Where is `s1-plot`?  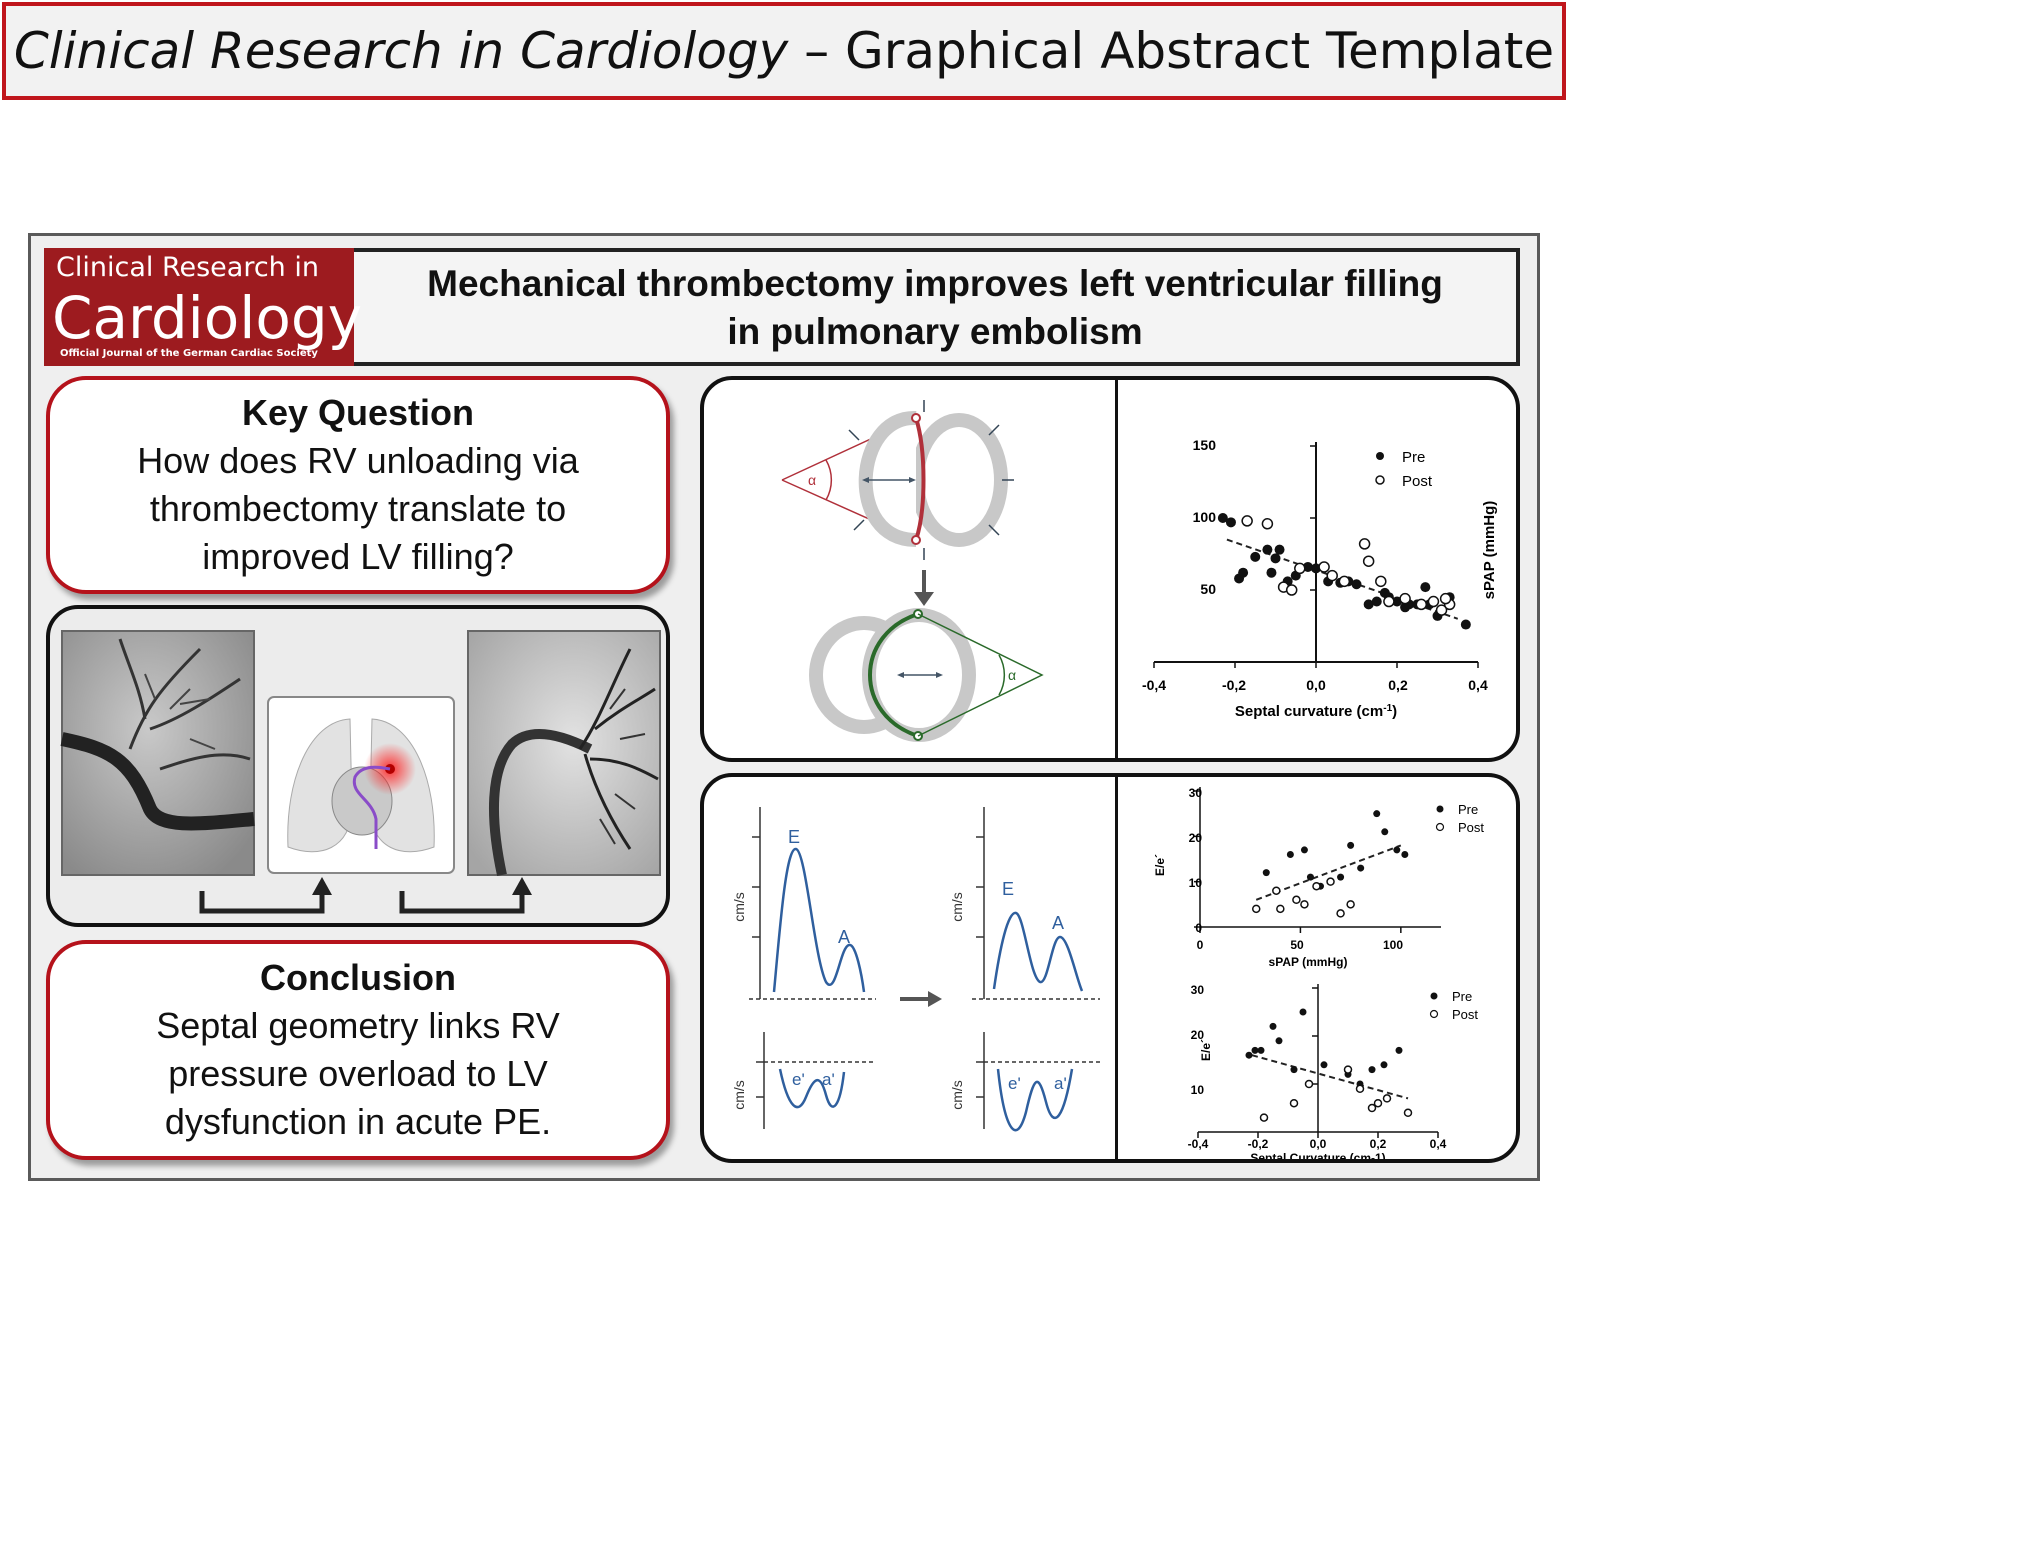 s1-plot is located at coordinates (1316, 555).